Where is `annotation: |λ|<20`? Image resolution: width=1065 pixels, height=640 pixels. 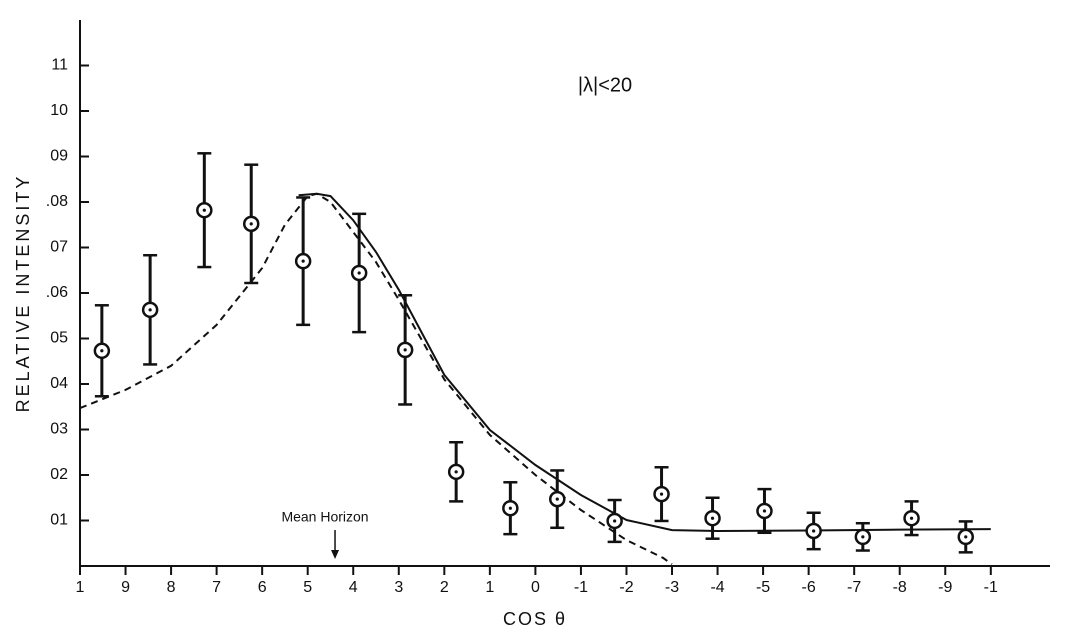 annotation: |λ|<20 is located at coordinates (605, 85).